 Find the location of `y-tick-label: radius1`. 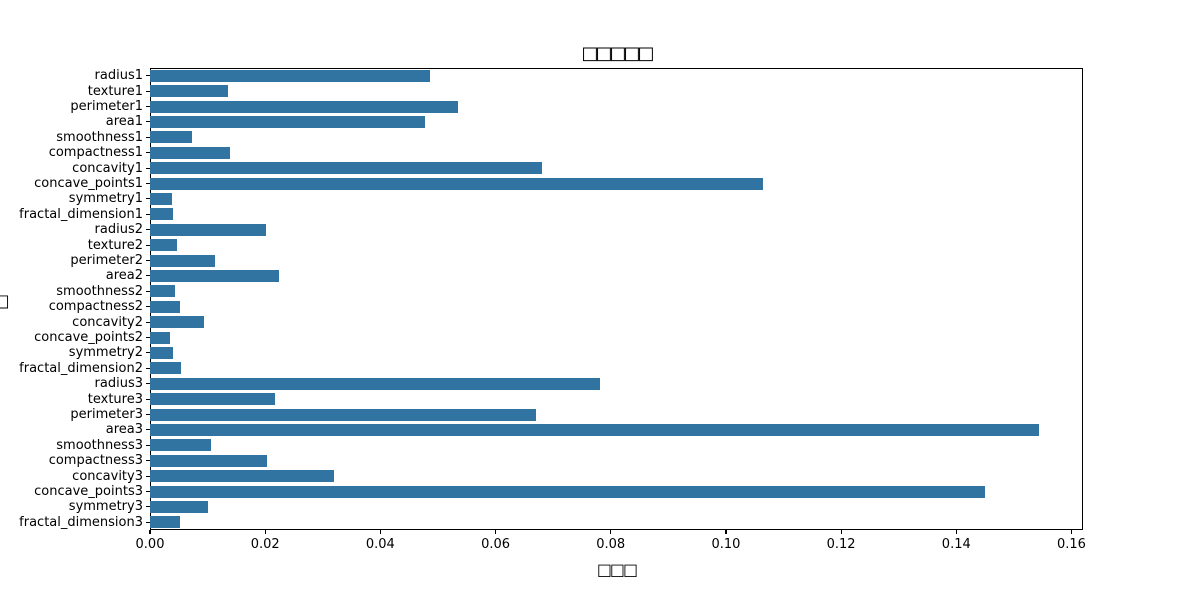

y-tick-label: radius1 is located at coordinates (118, 76).